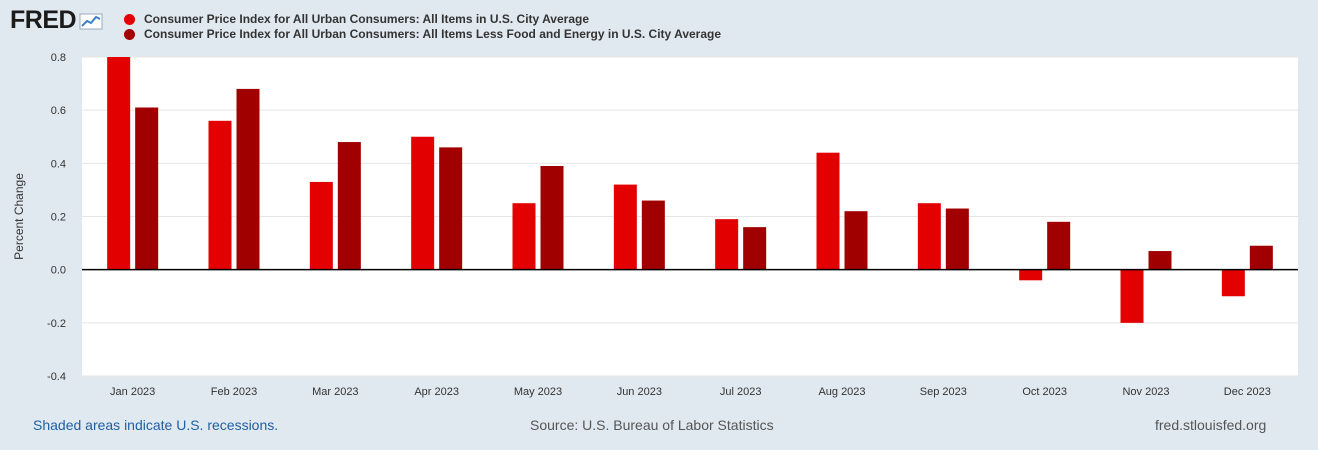  Describe the element at coordinates (58, 218) in the screenshot. I see `y-tick-label: 0.2` at that location.